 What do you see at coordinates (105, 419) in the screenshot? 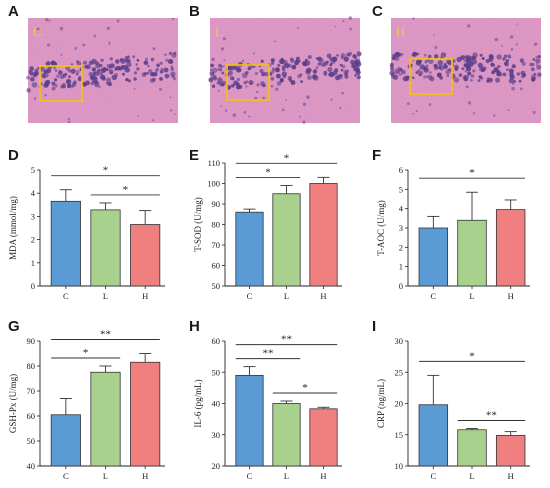
I see `bar-l` at bounding box center [105, 419].